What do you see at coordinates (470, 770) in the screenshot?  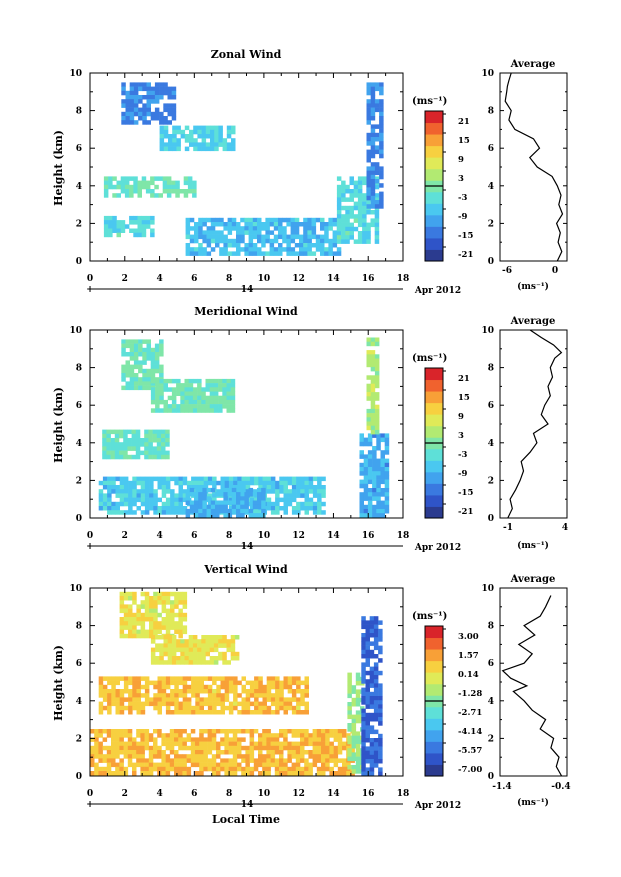 I see `colorbar-tick-label: -7.00` at bounding box center [470, 770].